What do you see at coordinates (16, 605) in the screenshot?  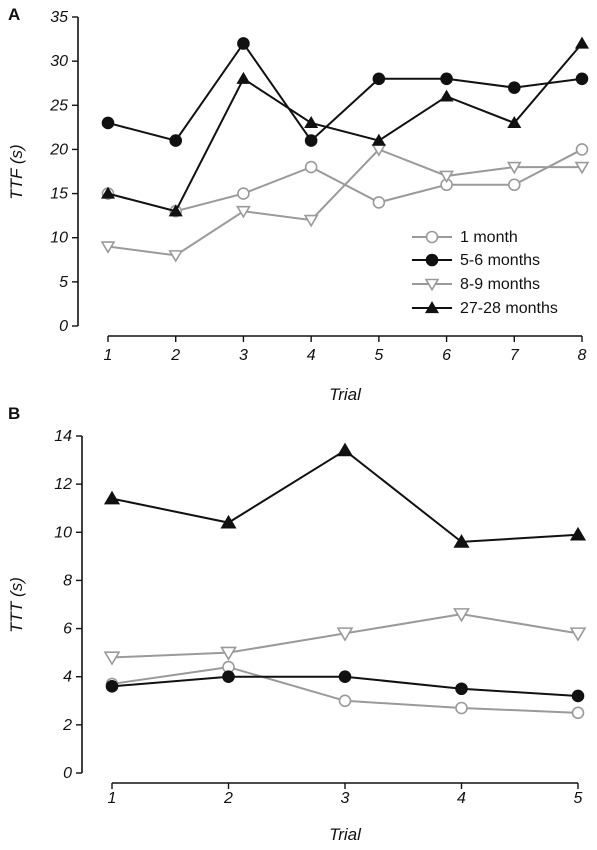 I see `y-axis-label: TTT (s)` at bounding box center [16, 605].